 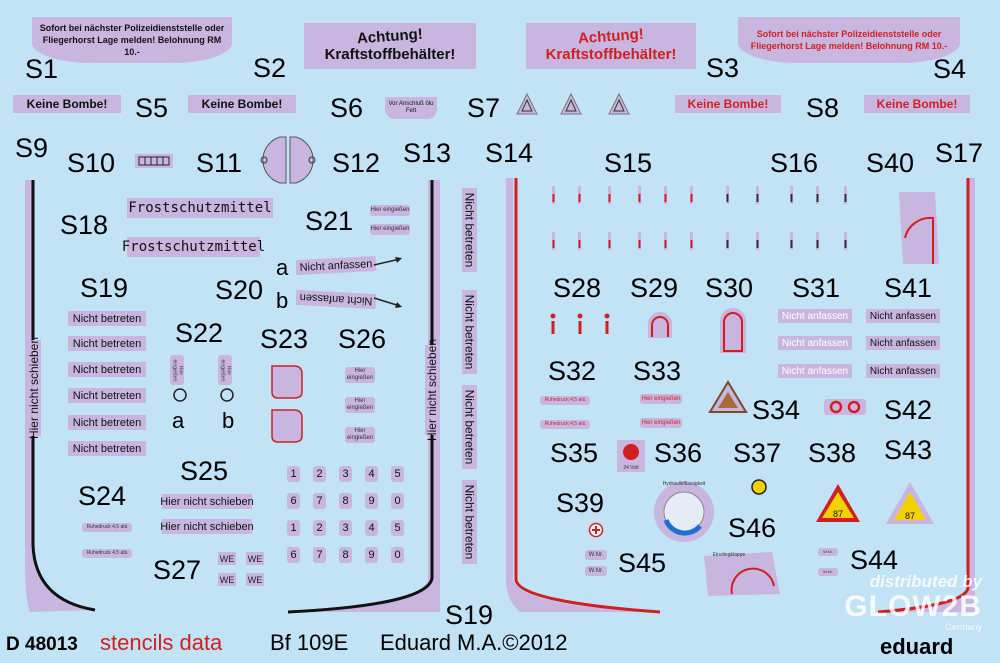 What do you see at coordinates (631, 456) in the screenshot?
I see `s35-icon` at bounding box center [631, 456].